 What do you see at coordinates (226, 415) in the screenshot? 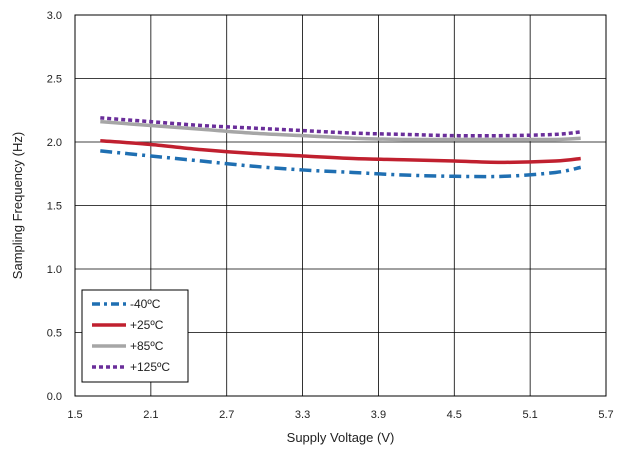
I see `x-tick-label: 2.7` at bounding box center [226, 415].